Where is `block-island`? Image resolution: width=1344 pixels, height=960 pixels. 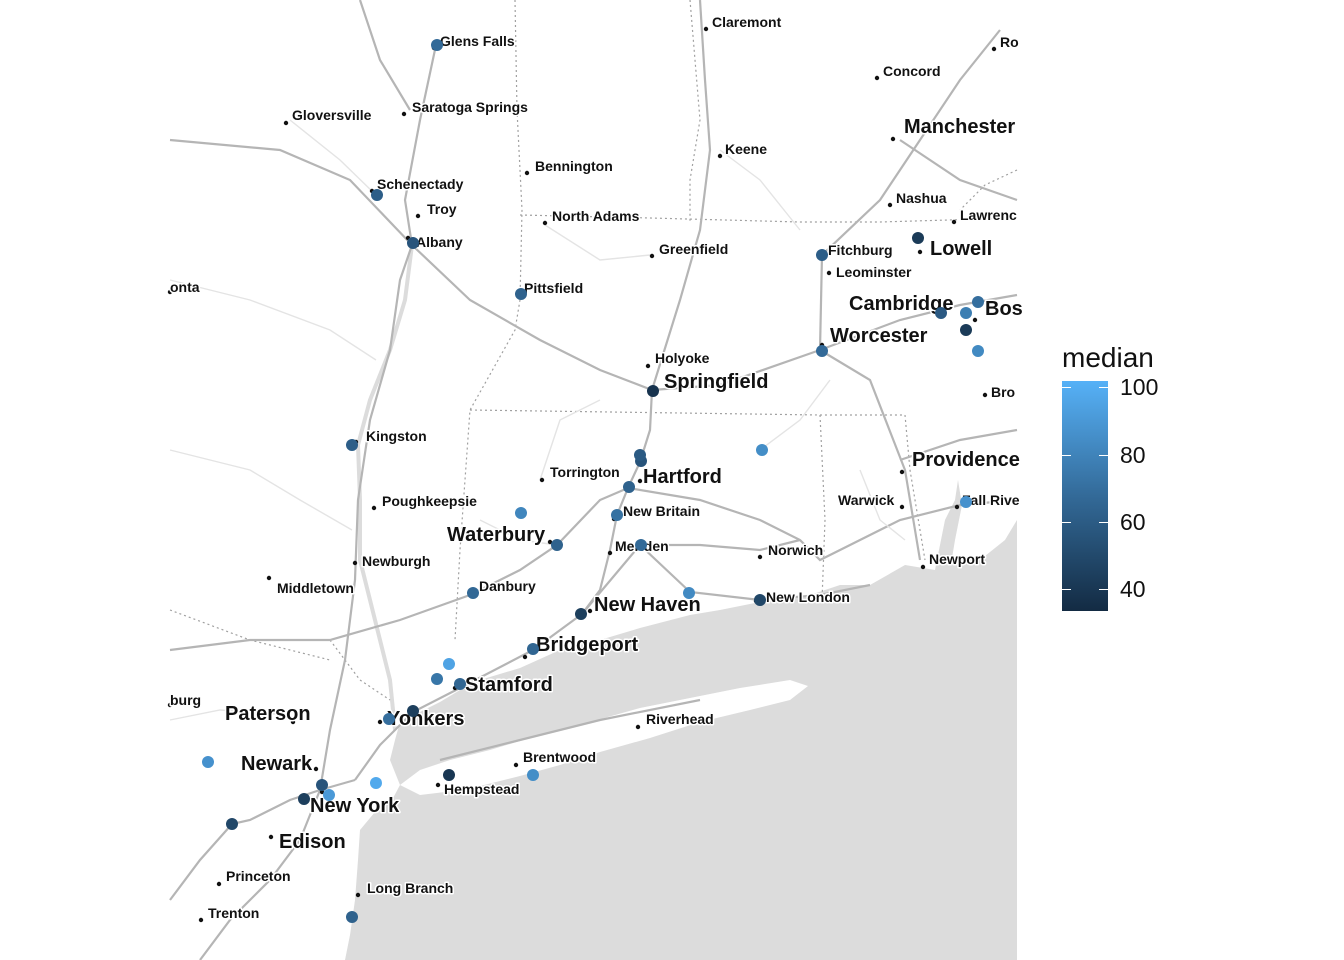 block-island is located at coordinates (868, 653).